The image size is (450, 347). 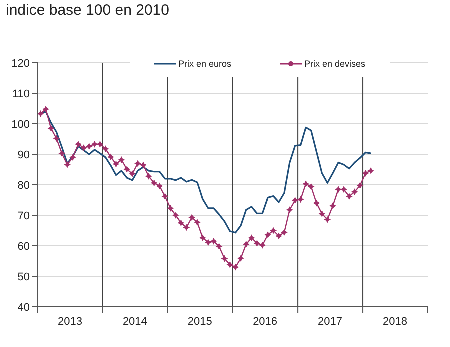 I want to click on y-tick-label: 90, so click(x=24, y=155).